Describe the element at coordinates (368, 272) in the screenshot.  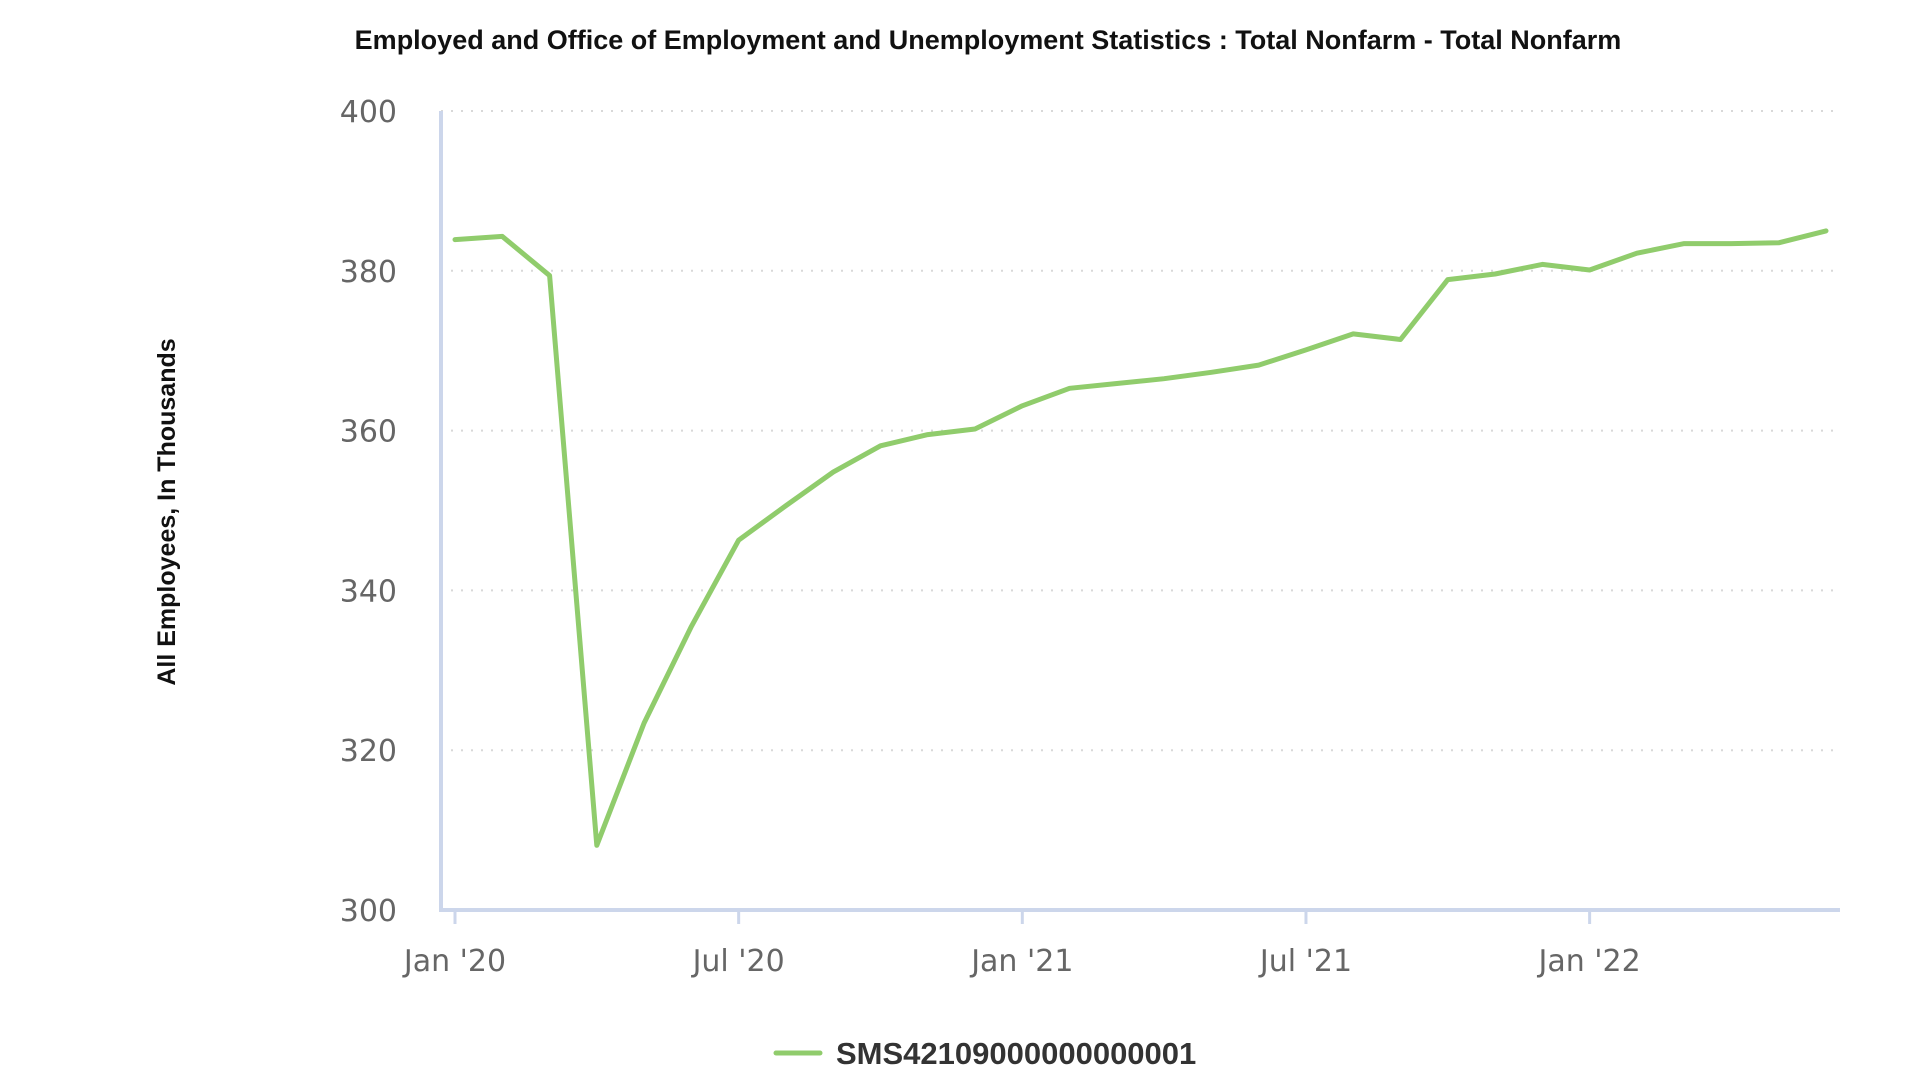
I see `y-tick-label: 380` at that location.